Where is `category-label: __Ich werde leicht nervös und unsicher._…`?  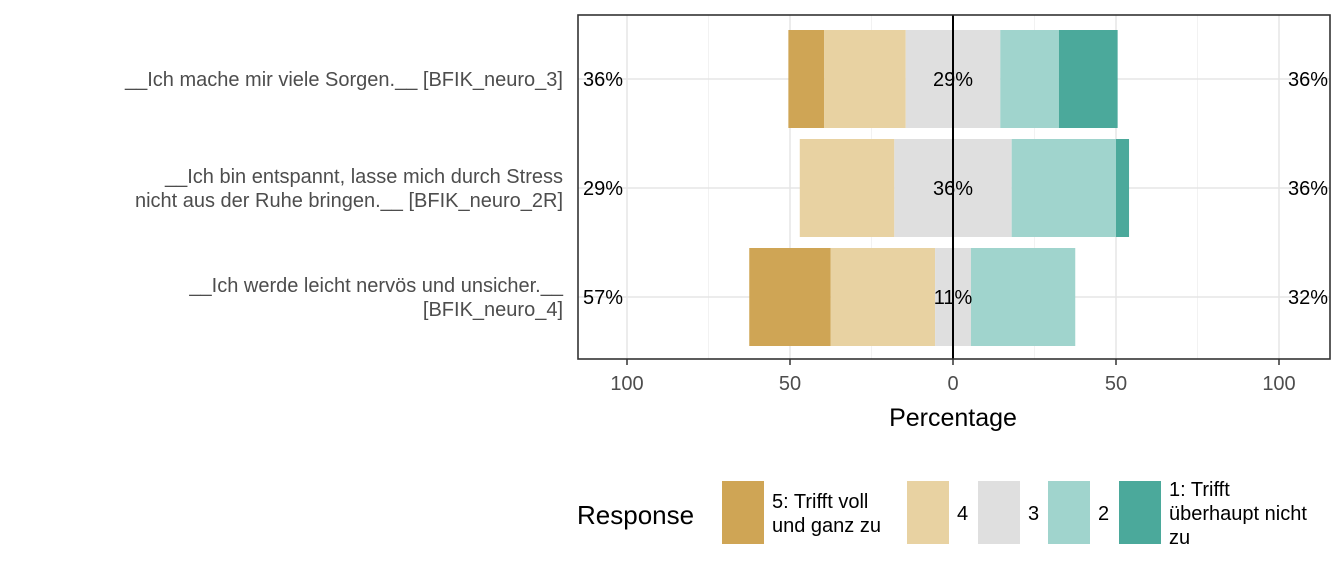 category-label: __Ich werde leicht nervös und unsicher._… is located at coordinates (375, 298).